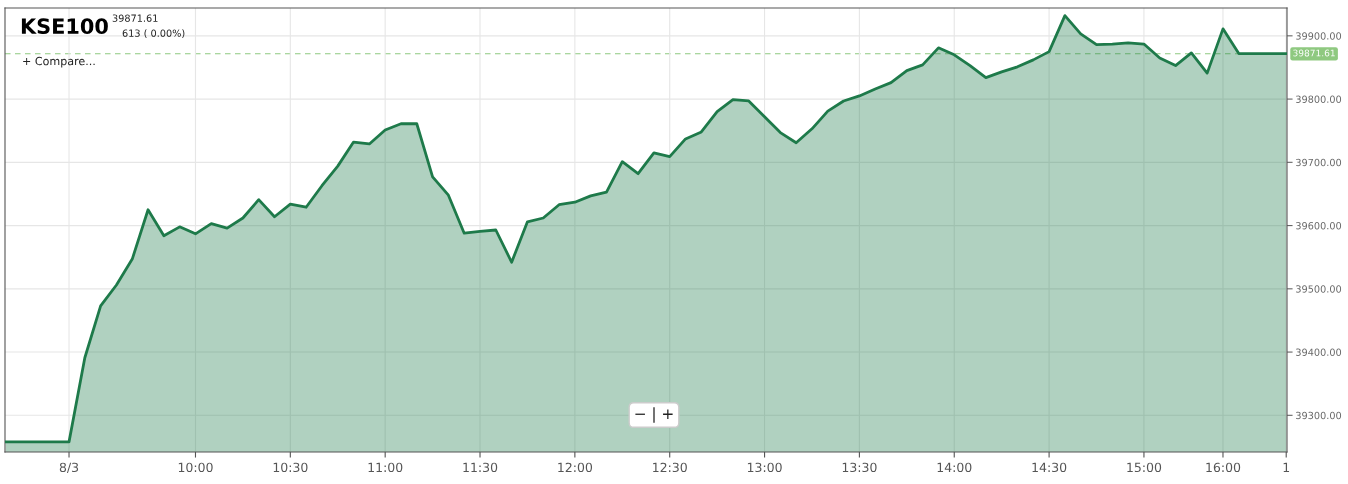 Image resolution: width=1348 pixels, height=484 pixels. I want to click on x-tick-label: 12:00, so click(575, 467).